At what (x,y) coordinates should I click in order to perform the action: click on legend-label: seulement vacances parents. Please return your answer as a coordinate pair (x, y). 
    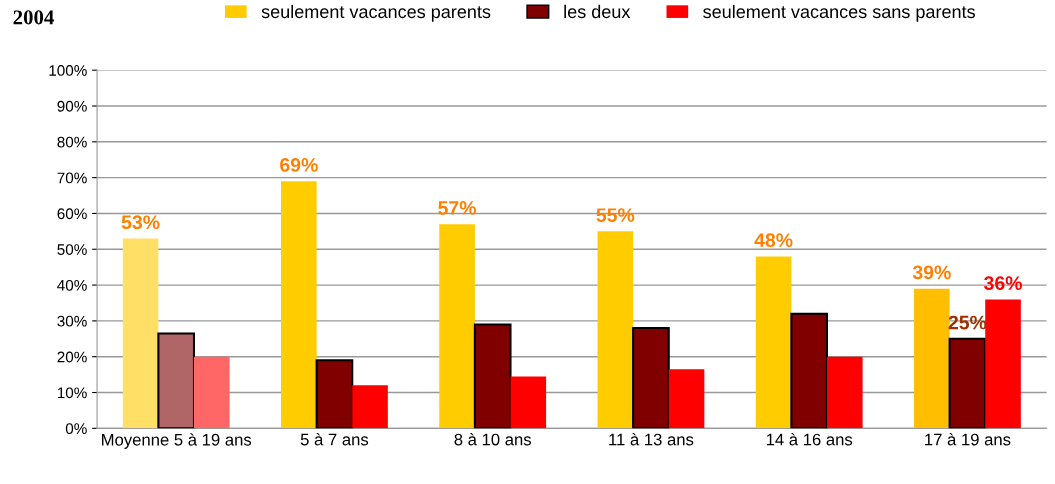
    Looking at the image, I should click on (376, 13).